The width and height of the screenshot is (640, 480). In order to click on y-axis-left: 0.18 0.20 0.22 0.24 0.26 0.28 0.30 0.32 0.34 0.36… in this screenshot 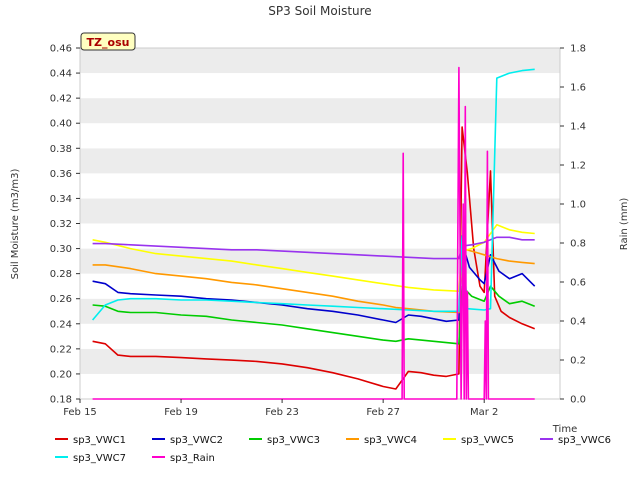, I will do `click(65, 225)`.